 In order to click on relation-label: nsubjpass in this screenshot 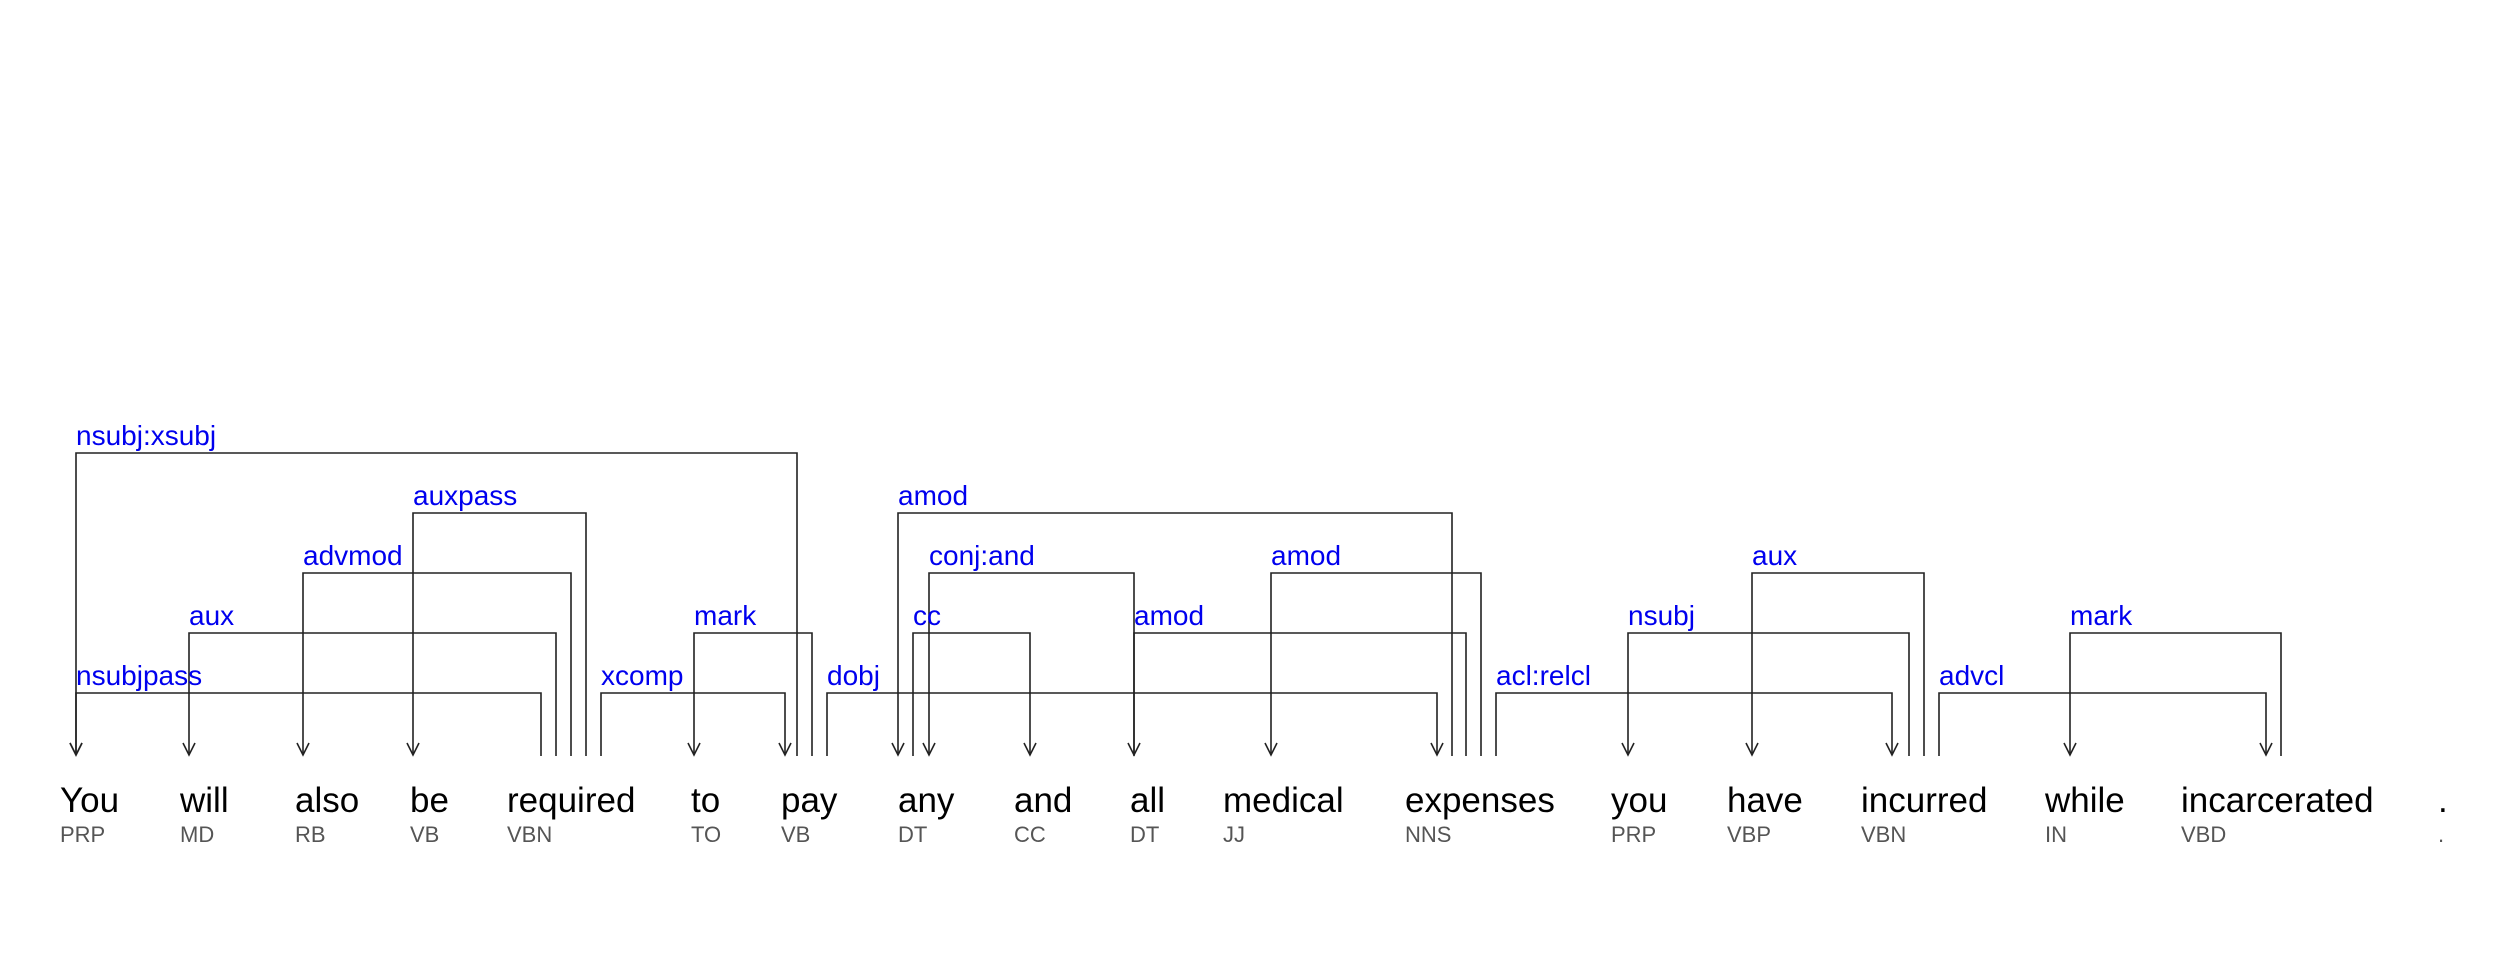, I will do `click(139, 675)`.